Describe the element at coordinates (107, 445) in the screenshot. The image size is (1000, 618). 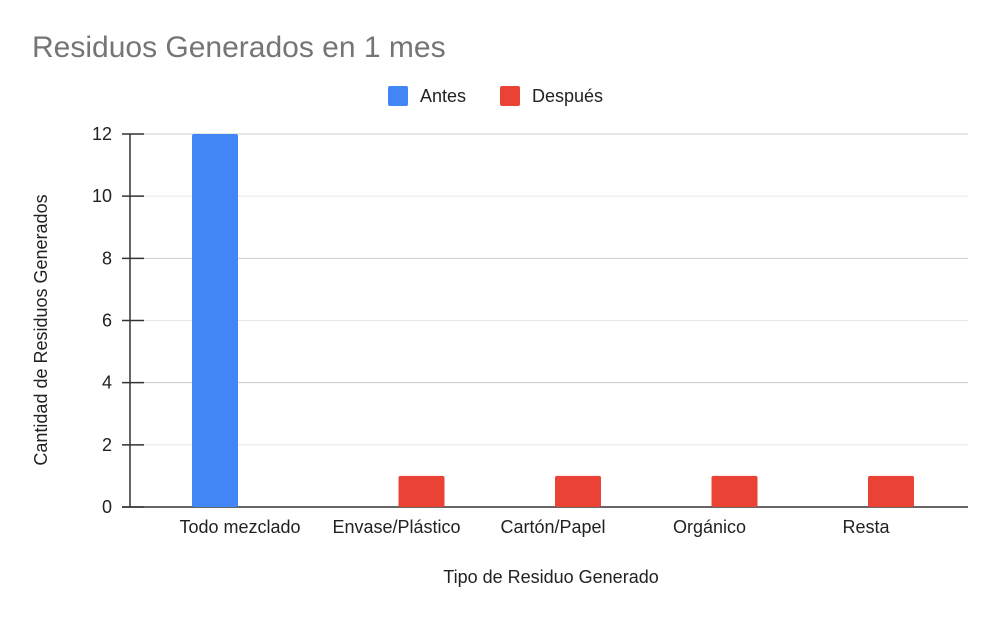
I see `y-tick-label: 2` at that location.